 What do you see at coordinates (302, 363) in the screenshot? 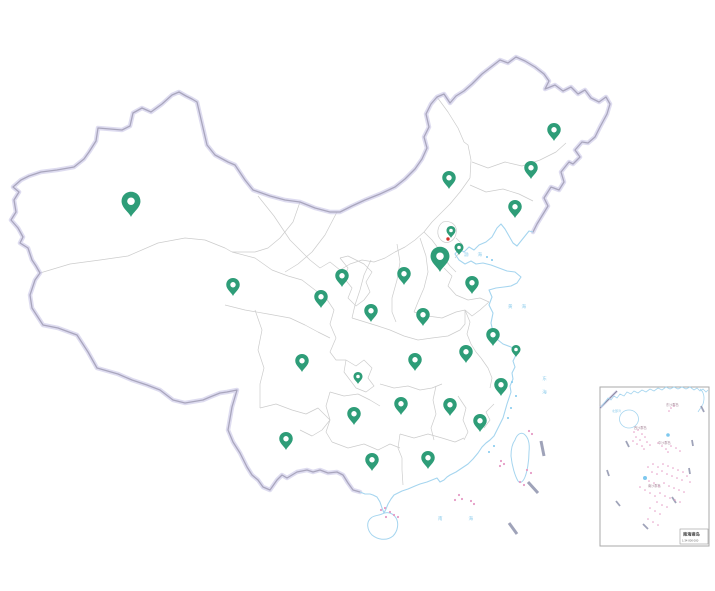
I see `map-pin-sichuan` at bounding box center [302, 363].